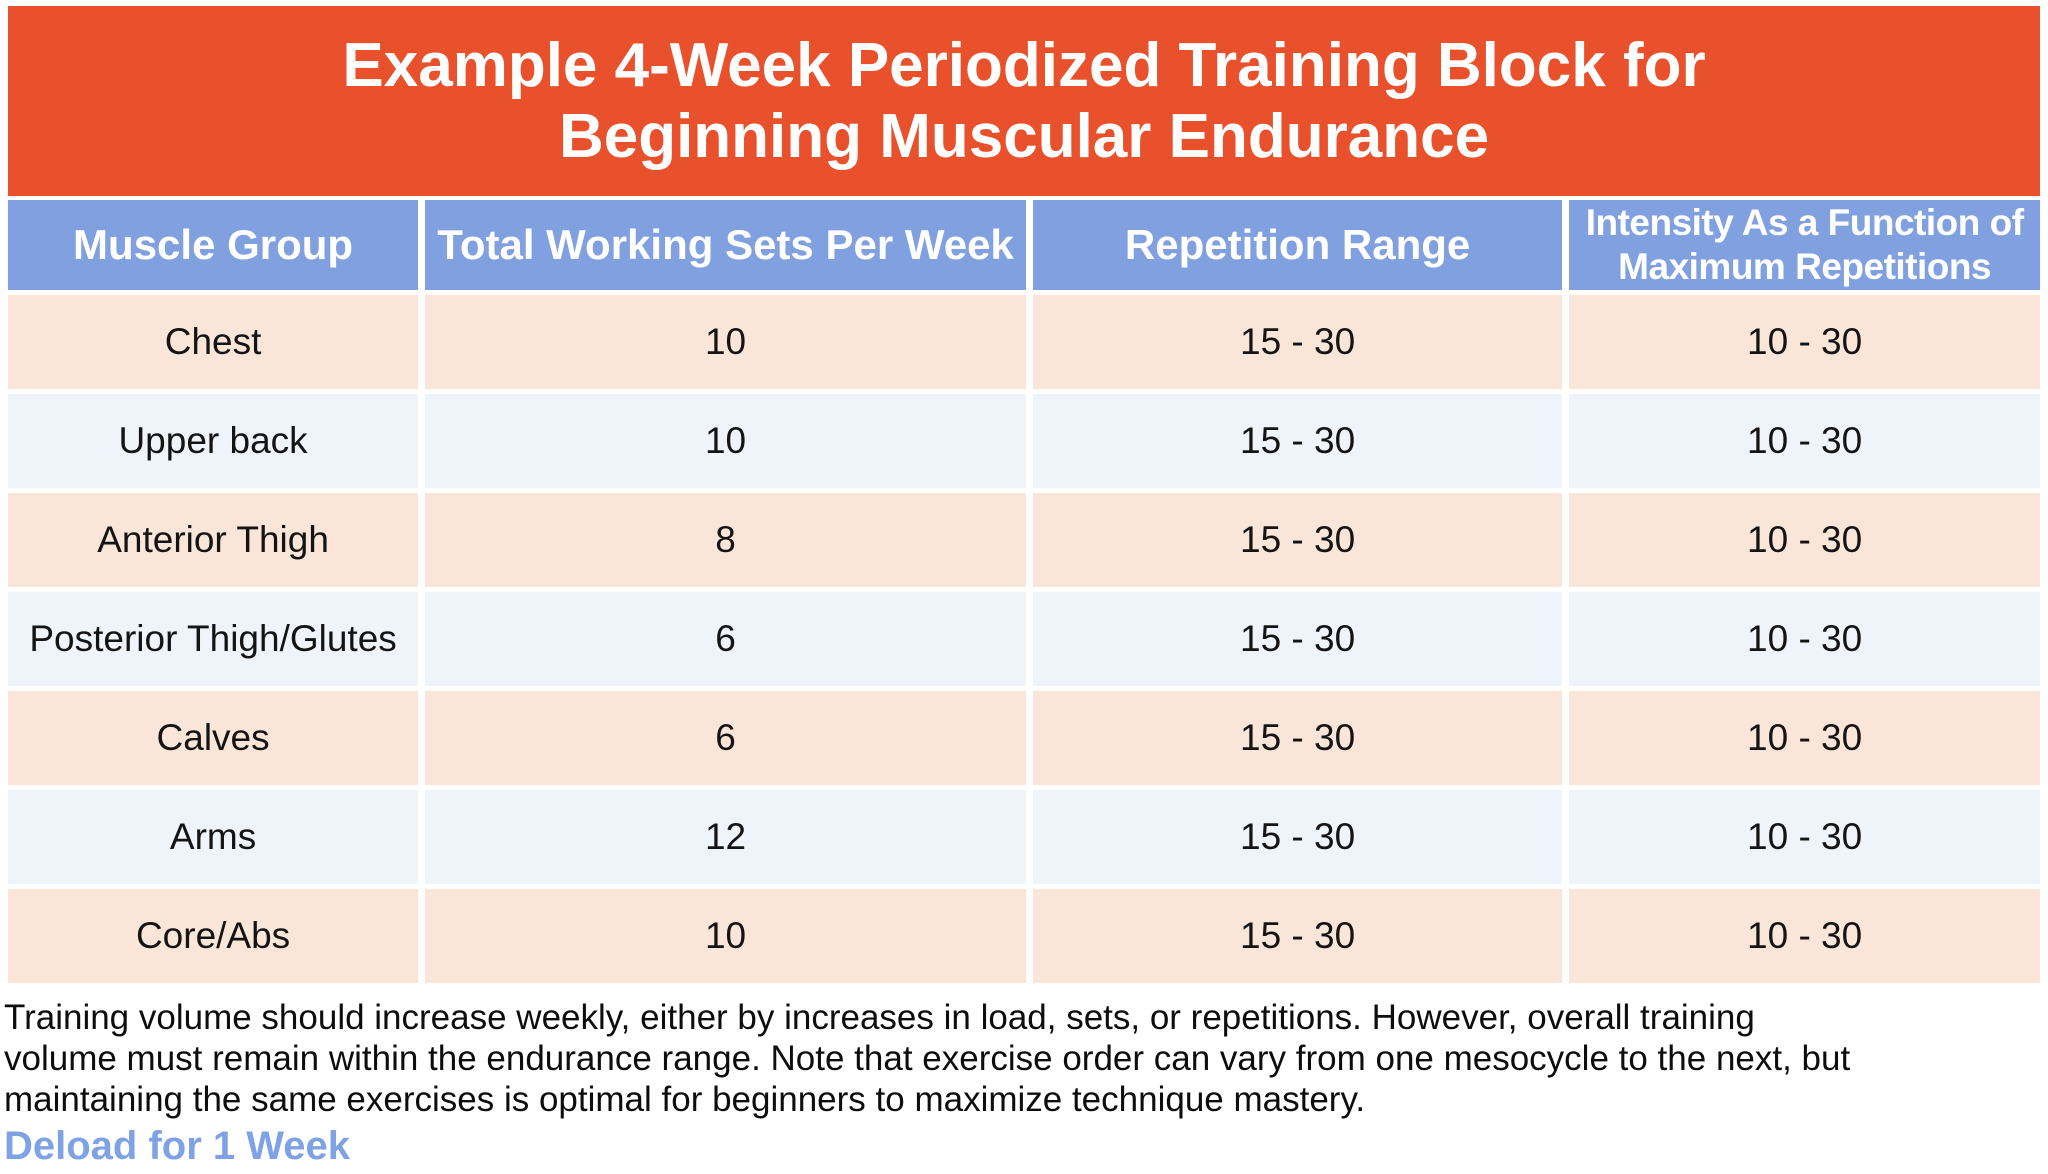 This screenshot has height=1174, width=2048. I want to click on cell-total-working-sets: 8, so click(725, 540).